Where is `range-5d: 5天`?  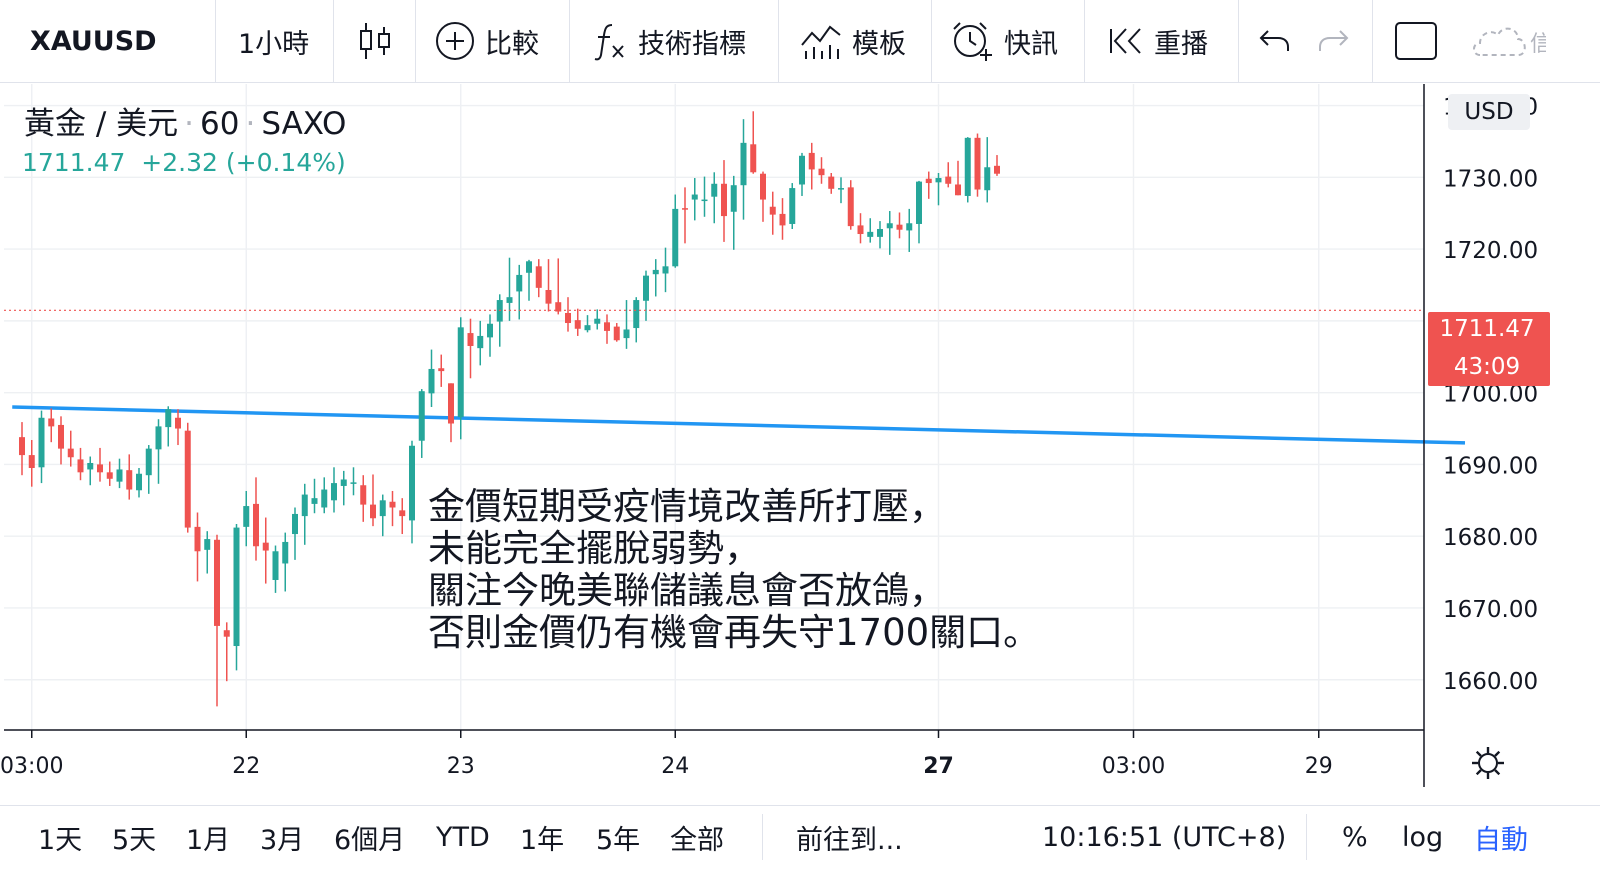
range-5d: 5天 is located at coordinates (134, 840).